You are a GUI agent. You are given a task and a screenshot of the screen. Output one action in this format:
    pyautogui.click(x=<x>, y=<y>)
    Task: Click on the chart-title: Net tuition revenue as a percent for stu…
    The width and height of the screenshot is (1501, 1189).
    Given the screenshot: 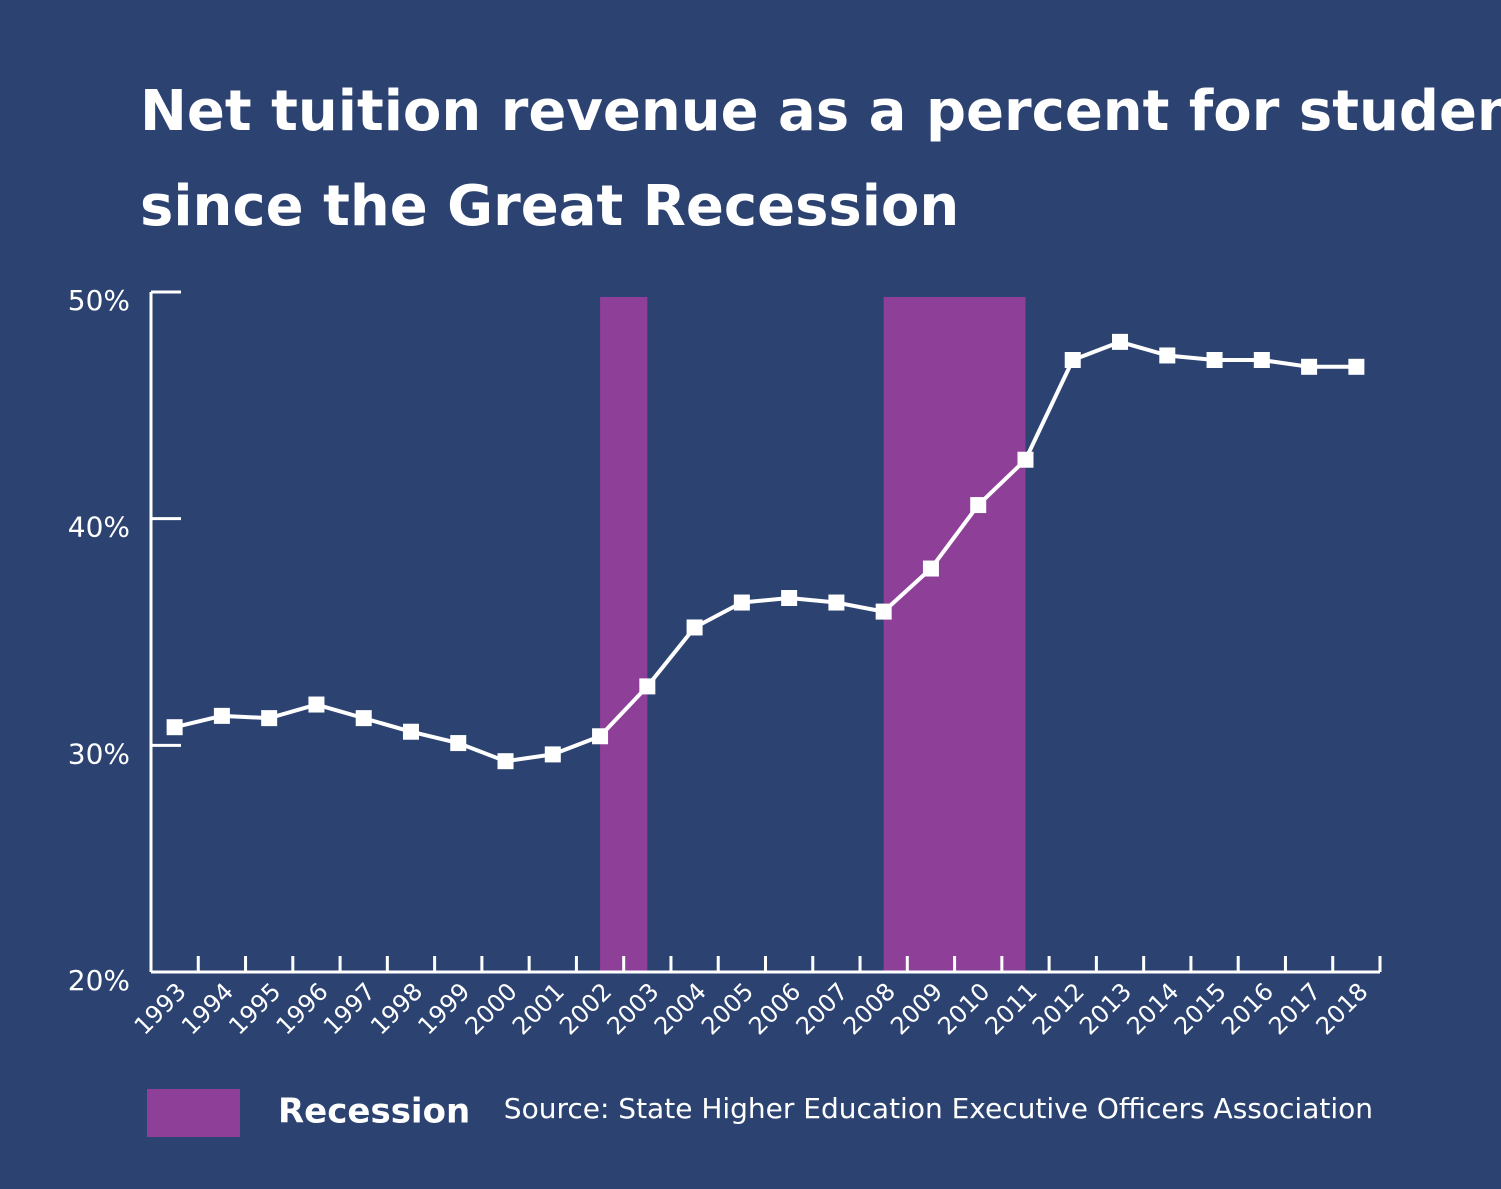 What is the action you would take?
    pyautogui.click(x=820, y=111)
    